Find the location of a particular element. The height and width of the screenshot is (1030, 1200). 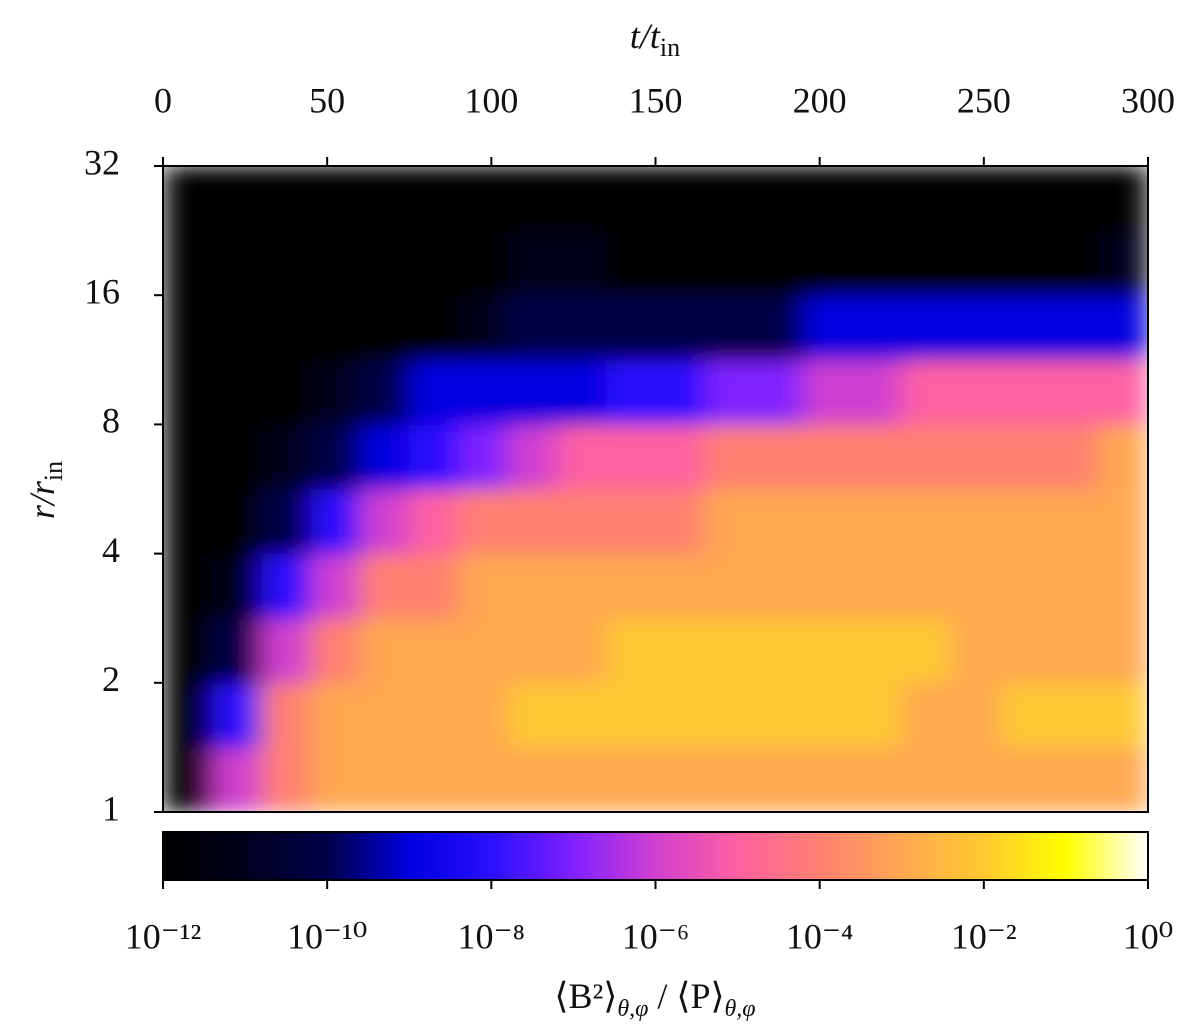

x-tick-label: 0 is located at coordinates (163, 100).